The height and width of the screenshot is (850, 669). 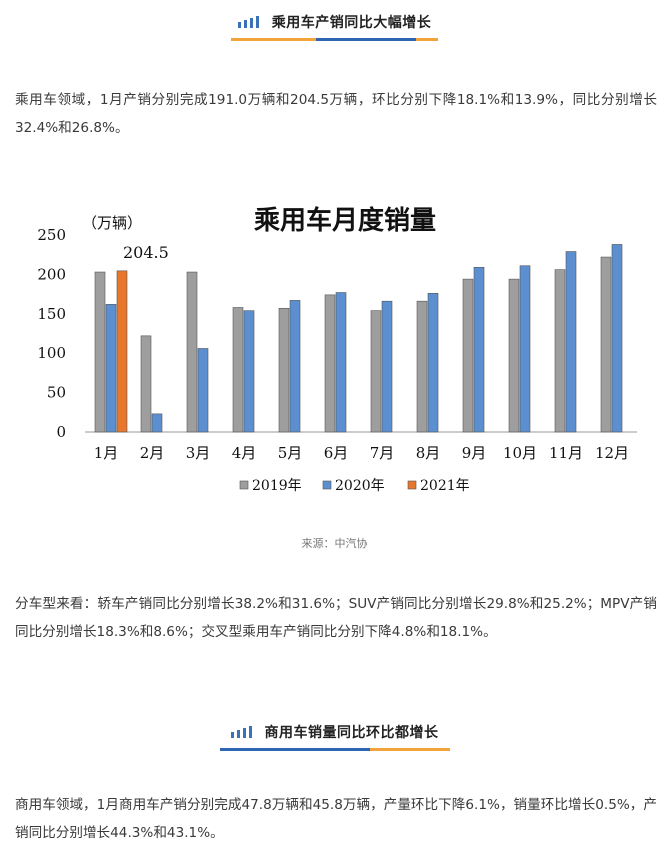 What do you see at coordinates (111, 368) in the screenshot?
I see `bar-2020年-1月` at bounding box center [111, 368].